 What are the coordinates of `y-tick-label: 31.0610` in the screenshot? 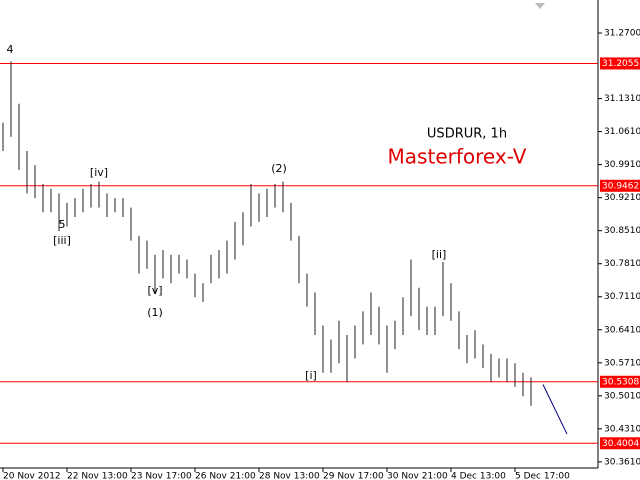 It's located at (622, 132).